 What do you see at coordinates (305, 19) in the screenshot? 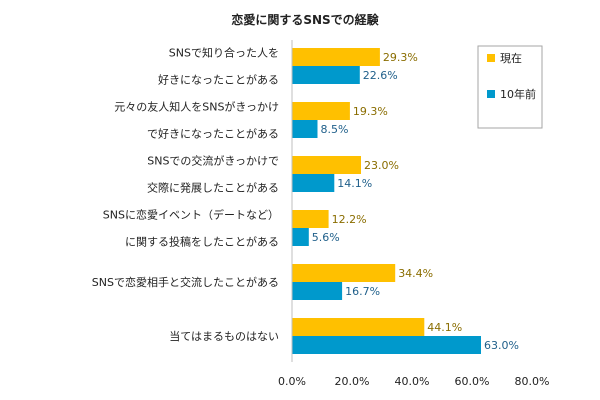
I see `chart-title: 恋愛に関するSNSでの経験` at bounding box center [305, 19].